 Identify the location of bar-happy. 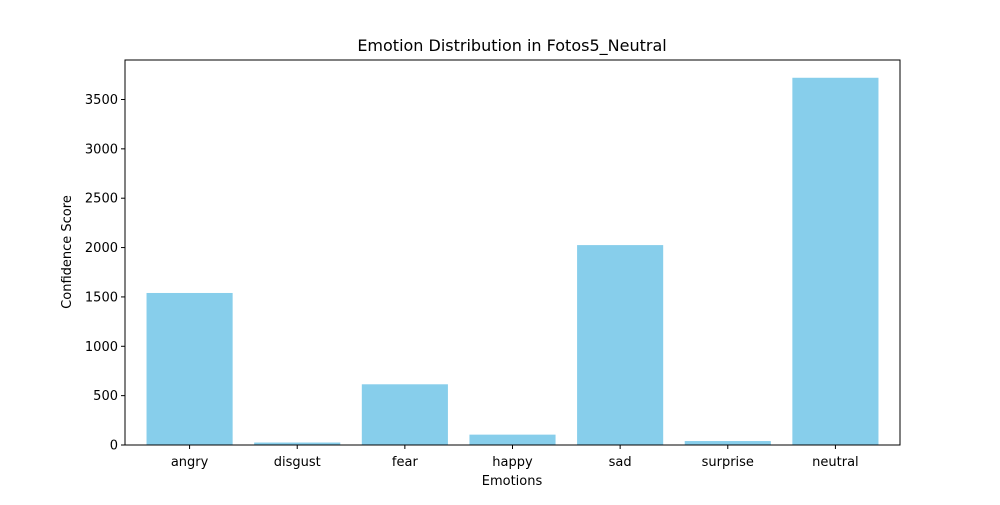
(512, 439).